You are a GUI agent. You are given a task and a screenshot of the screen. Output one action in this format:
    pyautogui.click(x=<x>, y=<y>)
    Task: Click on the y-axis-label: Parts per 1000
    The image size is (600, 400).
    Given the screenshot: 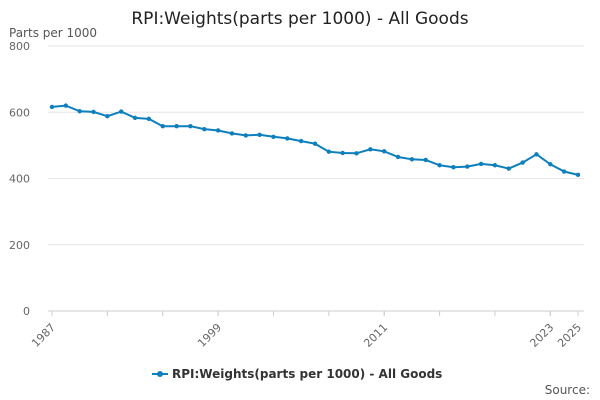 What is the action you would take?
    pyautogui.click(x=53, y=33)
    